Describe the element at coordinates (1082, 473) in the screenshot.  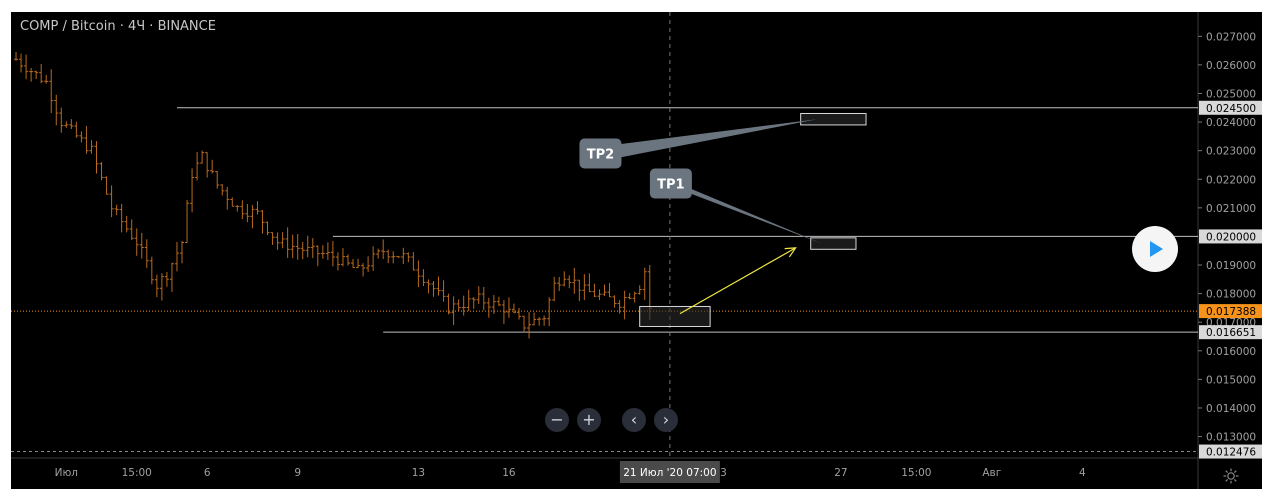
I see `x-tick-label: 4` at that location.